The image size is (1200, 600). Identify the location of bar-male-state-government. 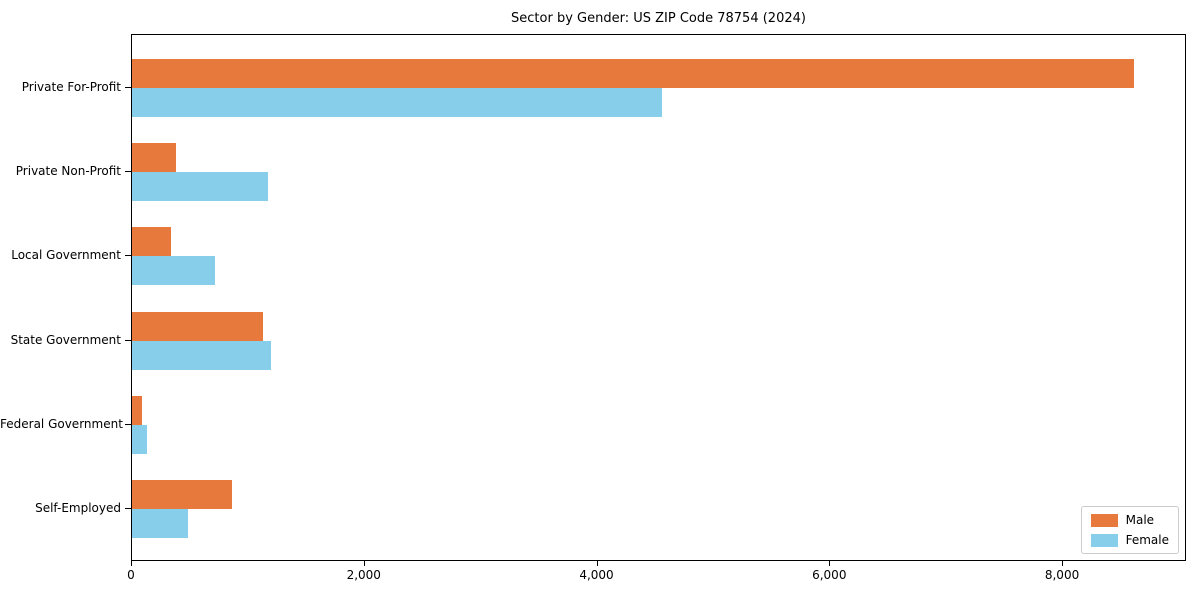
(198, 326).